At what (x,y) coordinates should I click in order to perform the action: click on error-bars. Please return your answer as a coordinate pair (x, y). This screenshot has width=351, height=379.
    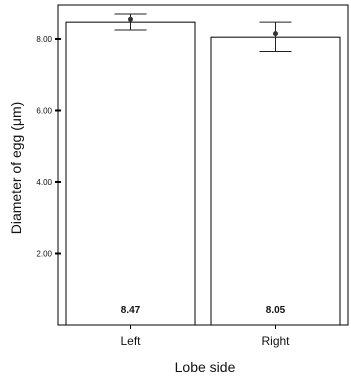
    Looking at the image, I should click on (203, 32).